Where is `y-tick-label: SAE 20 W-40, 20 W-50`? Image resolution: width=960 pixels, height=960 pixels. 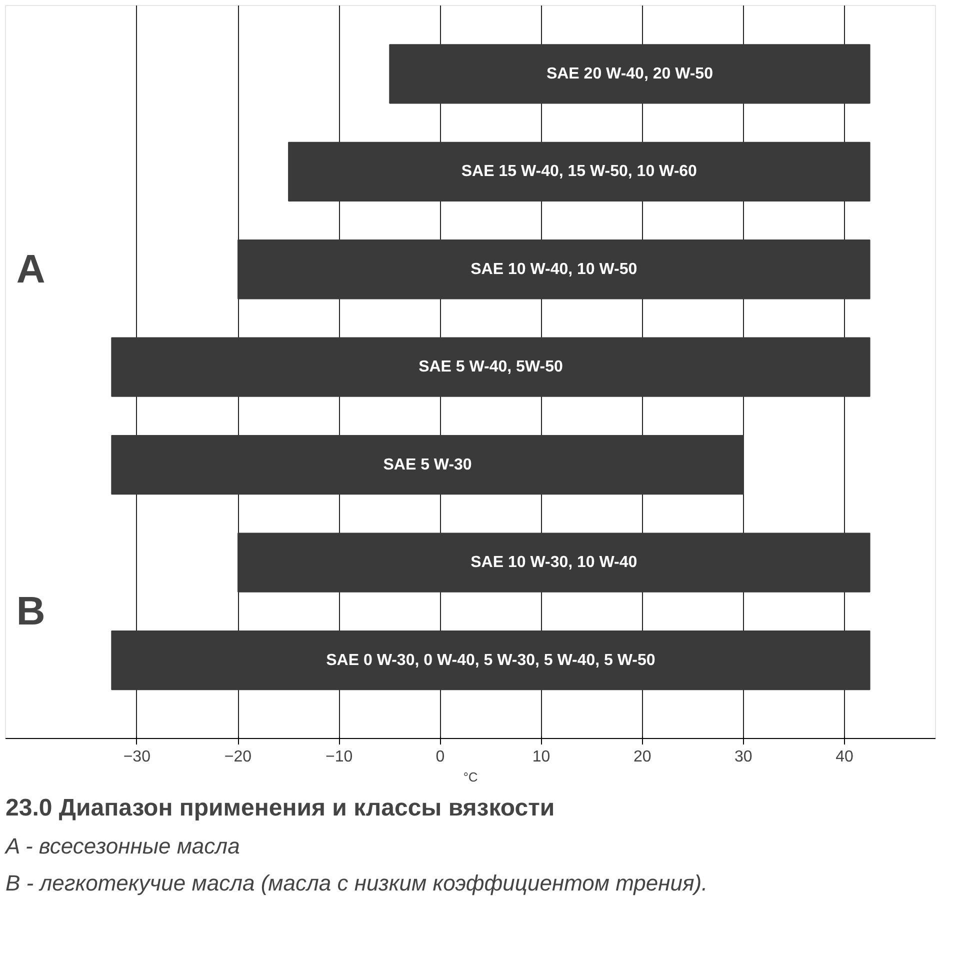 y-tick-label: SAE 20 W-40, 20 W-50 is located at coordinates (630, 73).